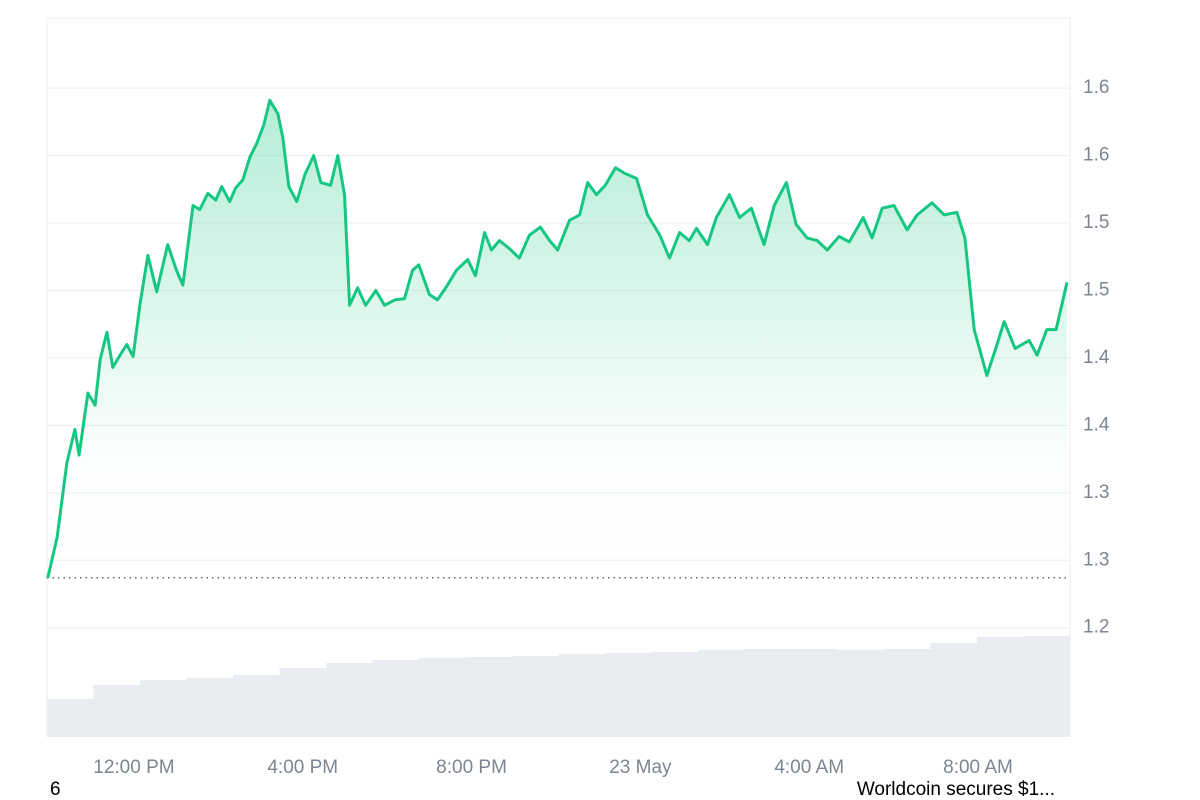 This screenshot has width=1200, height=800. Describe the element at coordinates (471, 767) in the screenshot. I see `x-tick-label: 8:00 PM` at that location.